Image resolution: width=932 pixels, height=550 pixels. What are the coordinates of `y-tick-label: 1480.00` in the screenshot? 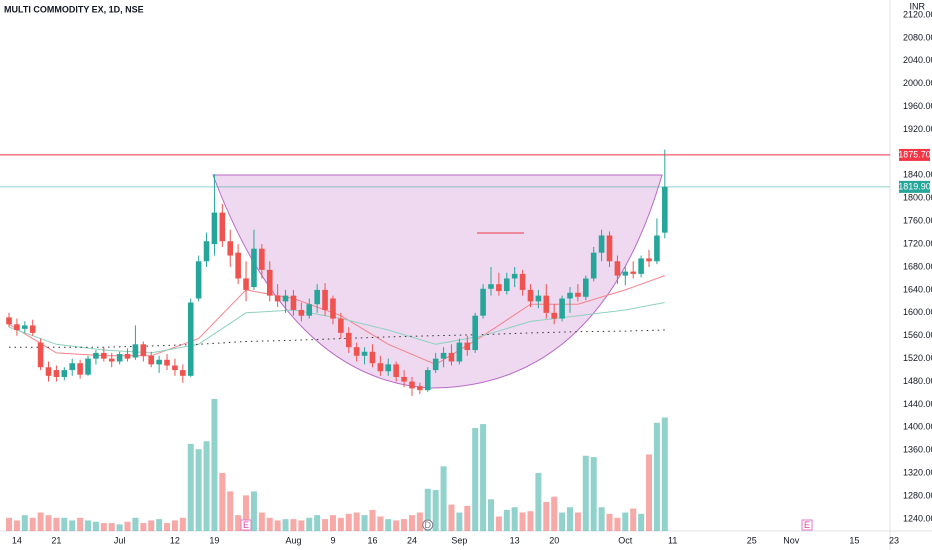 It's located at (917, 381).